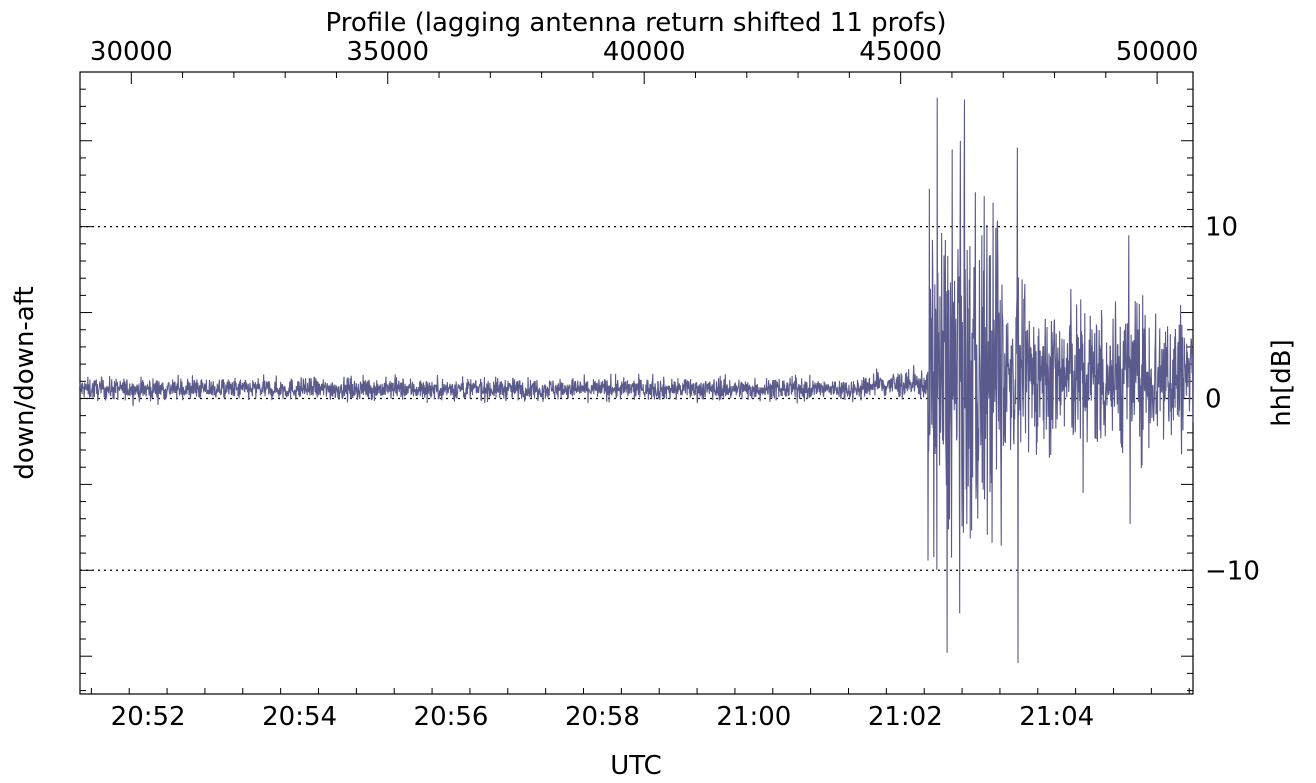 This screenshot has height=783, width=1316. I want to click on x-profile-tick-label: 35000, so click(387, 52).